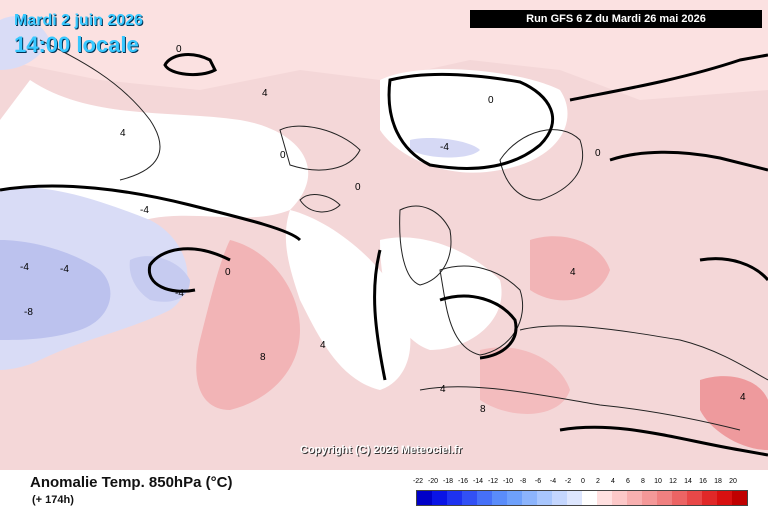  What do you see at coordinates (76, 44) in the screenshot?
I see `forecast-time: 14:00 locale` at bounding box center [76, 44].